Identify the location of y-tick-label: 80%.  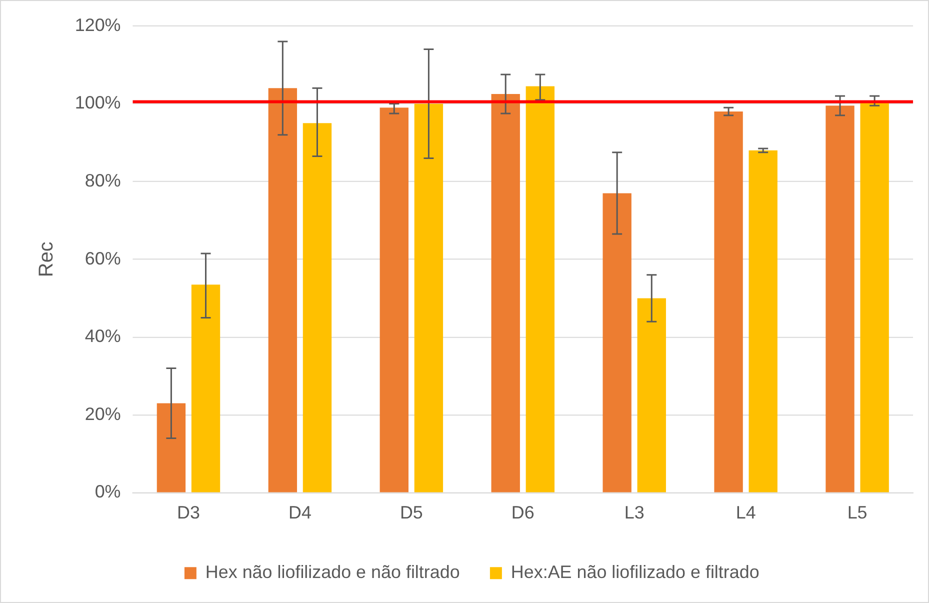
(102, 180).